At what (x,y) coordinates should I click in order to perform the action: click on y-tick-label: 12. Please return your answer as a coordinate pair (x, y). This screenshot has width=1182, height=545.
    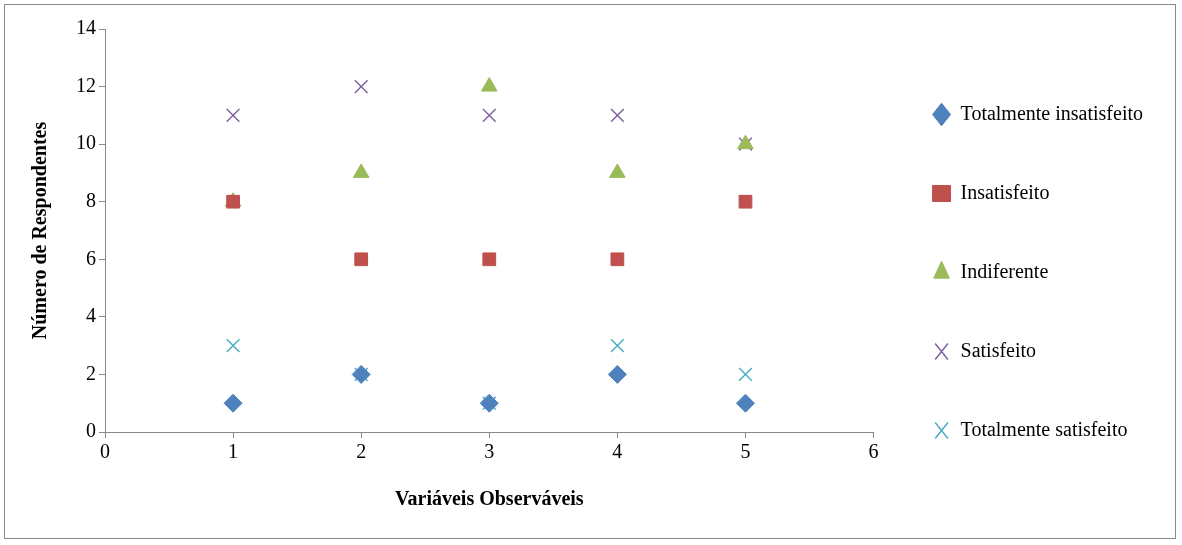
    Looking at the image, I should click on (86, 84).